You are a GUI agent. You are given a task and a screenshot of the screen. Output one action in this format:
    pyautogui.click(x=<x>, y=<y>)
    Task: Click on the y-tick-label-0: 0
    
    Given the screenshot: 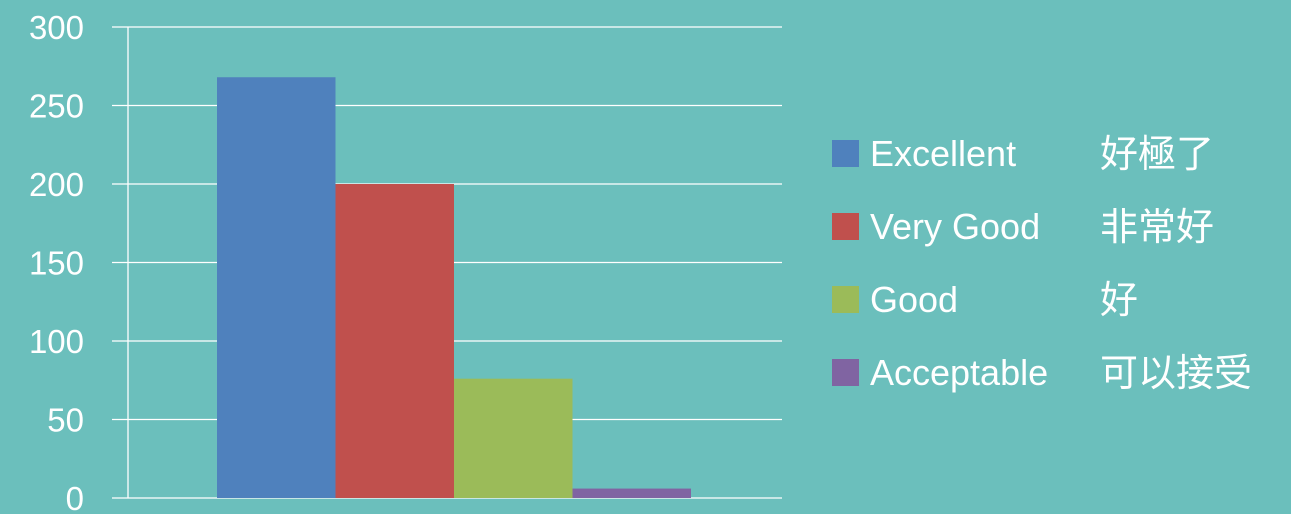 What is the action you would take?
    pyautogui.click(x=75, y=497)
    